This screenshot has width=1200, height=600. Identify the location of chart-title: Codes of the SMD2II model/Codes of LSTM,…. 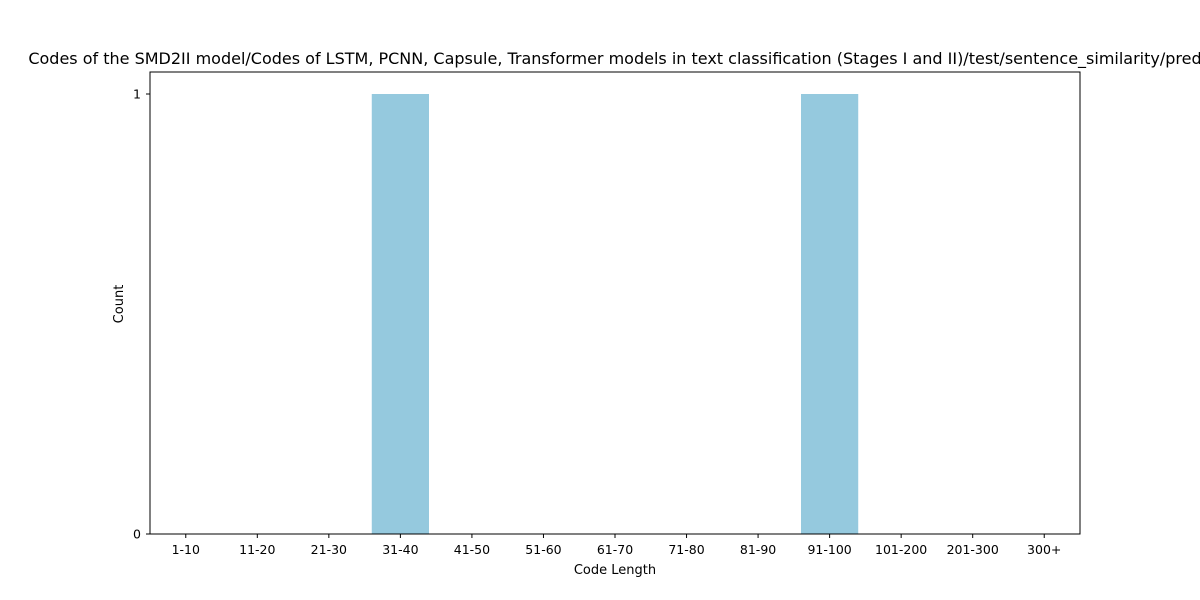
(614, 59).